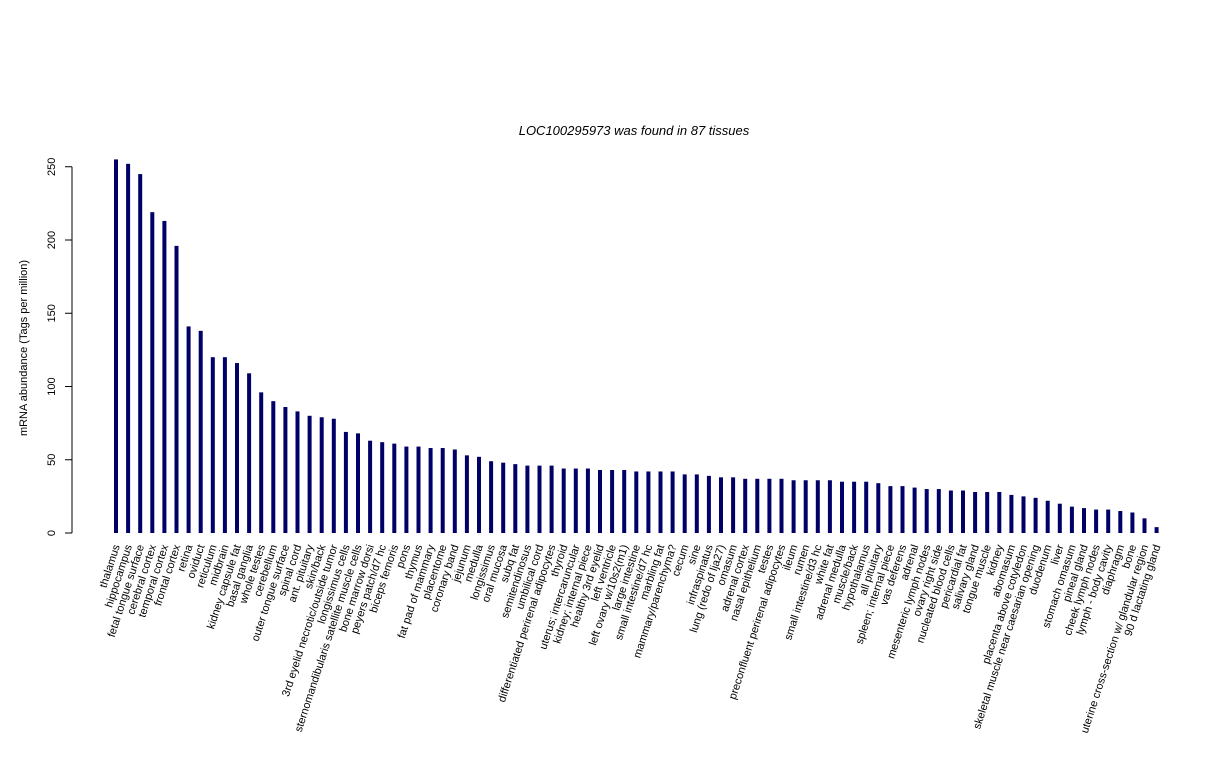 The image size is (1224, 768). What do you see at coordinates (52, 167) in the screenshot?
I see `y-tick-label: 250` at bounding box center [52, 167].